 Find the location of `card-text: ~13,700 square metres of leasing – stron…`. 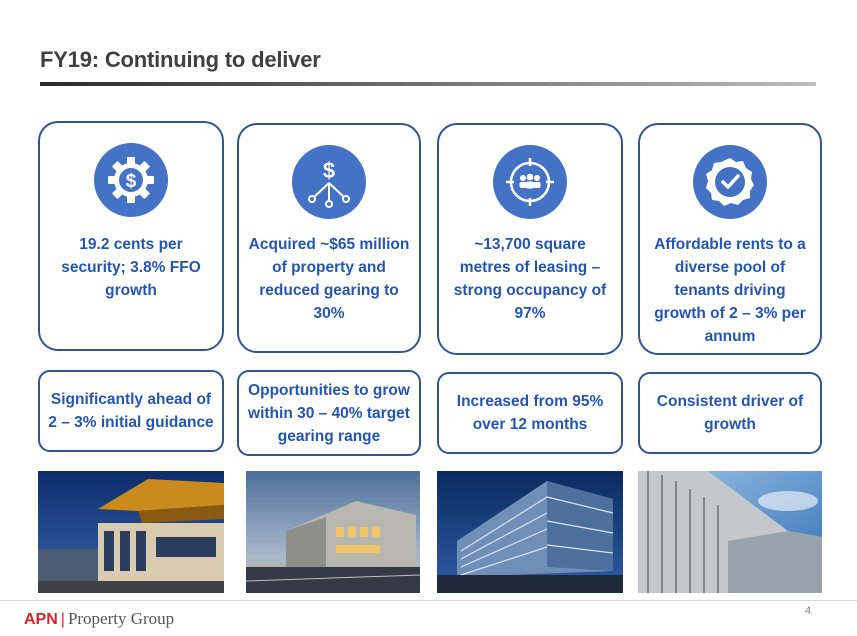

card-text: ~13,700 square metres of leasing – stron… is located at coordinates (530, 279).